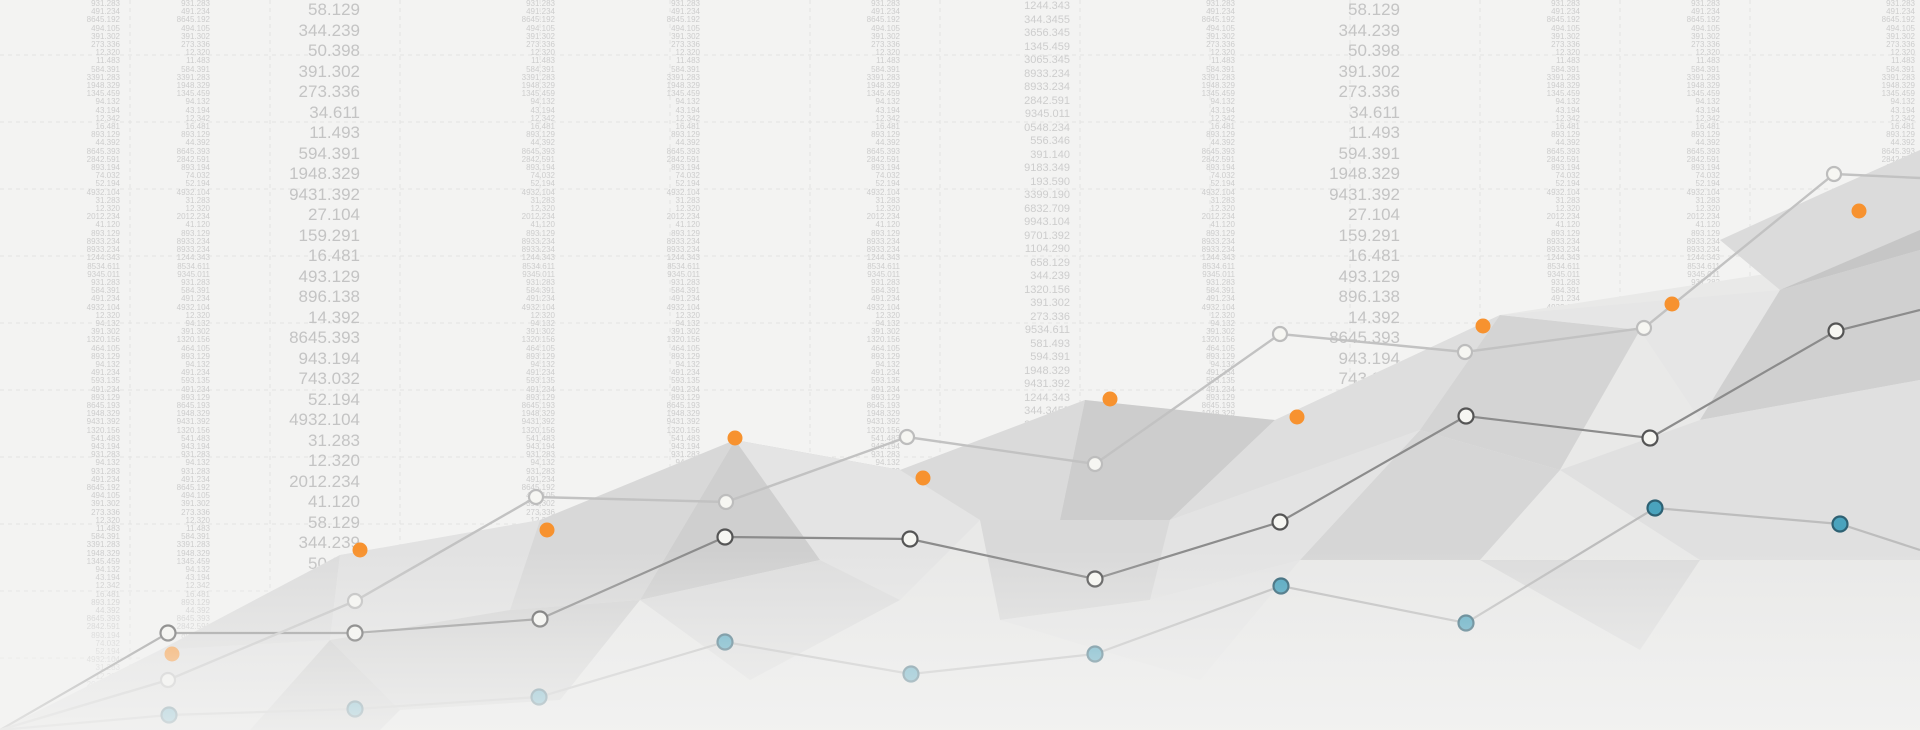  Describe the element at coordinates (334, 9) in the screenshot. I see `background-number: 58.129` at that location.